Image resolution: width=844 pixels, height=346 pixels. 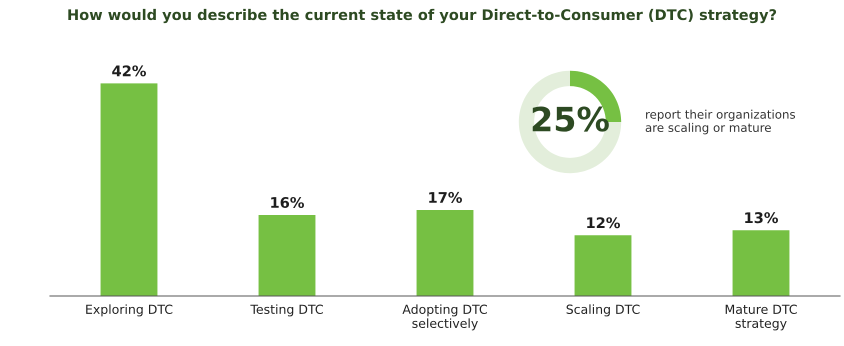 I want to click on x-tick-label: Adopting DTC selectively, so click(x=444, y=317).